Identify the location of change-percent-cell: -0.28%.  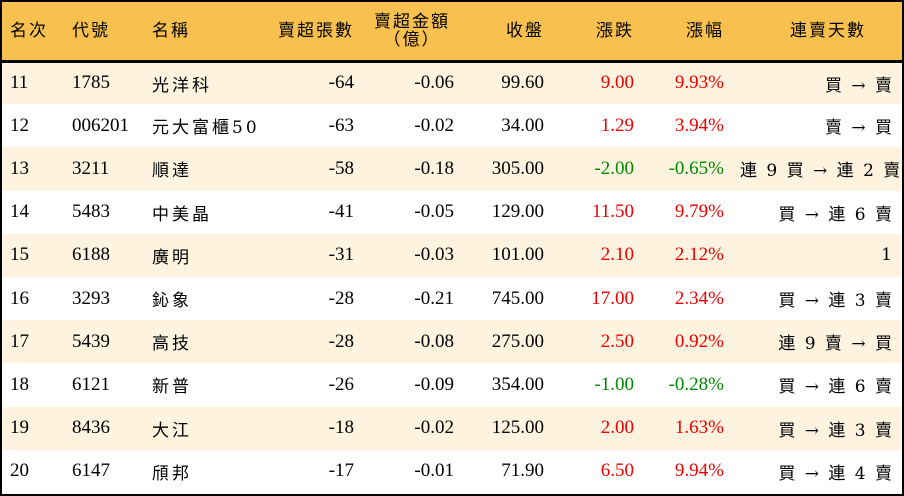
(696, 384).